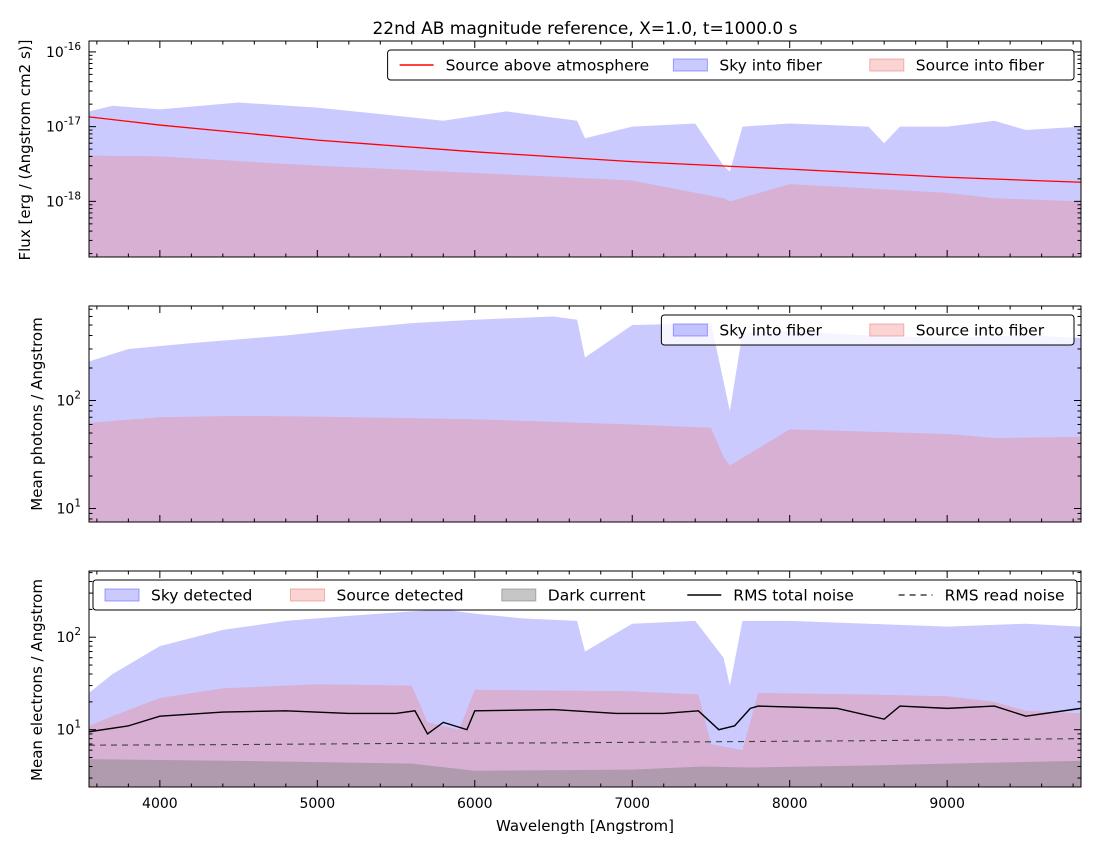 The width and height of the screenshot is (1100, 850). Describe the element at coordinates (475, 804) in the screenshot. I see `x-tick-label: 6000` at that location.